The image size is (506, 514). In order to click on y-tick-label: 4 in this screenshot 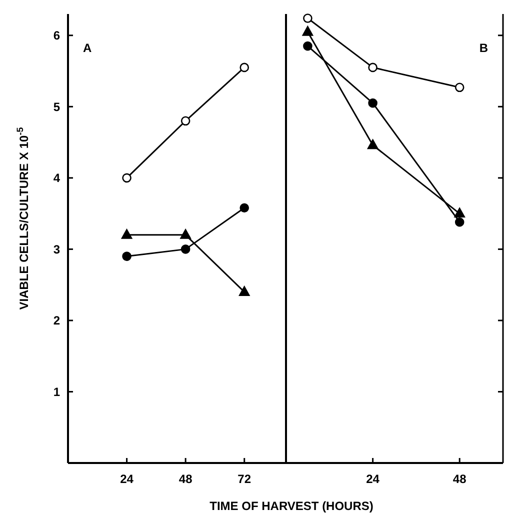, I will do `click(56, 178)`.